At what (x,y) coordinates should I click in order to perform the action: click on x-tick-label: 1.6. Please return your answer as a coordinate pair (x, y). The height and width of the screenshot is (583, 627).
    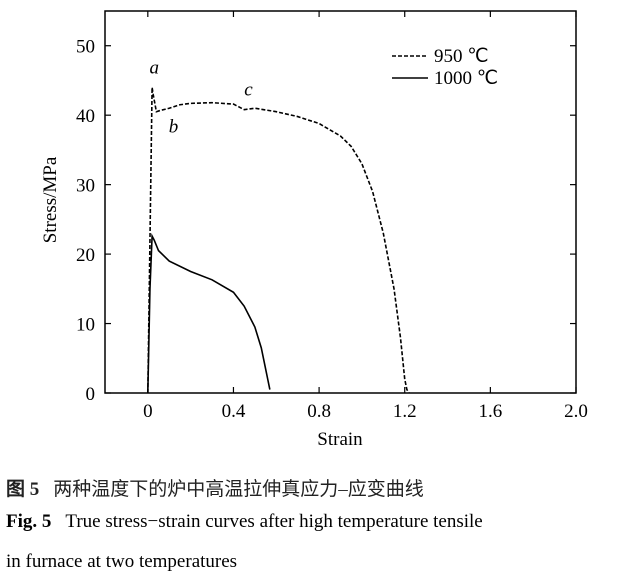
    Looking at the image, I should click on (490, 411).